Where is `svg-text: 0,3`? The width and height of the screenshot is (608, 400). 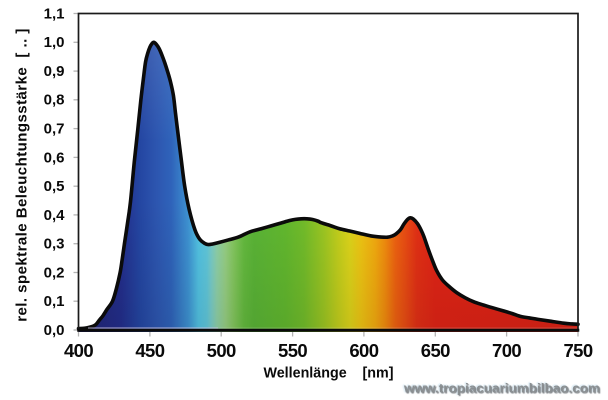
svg-text: 0,3 is located at coordinates (54, 244).